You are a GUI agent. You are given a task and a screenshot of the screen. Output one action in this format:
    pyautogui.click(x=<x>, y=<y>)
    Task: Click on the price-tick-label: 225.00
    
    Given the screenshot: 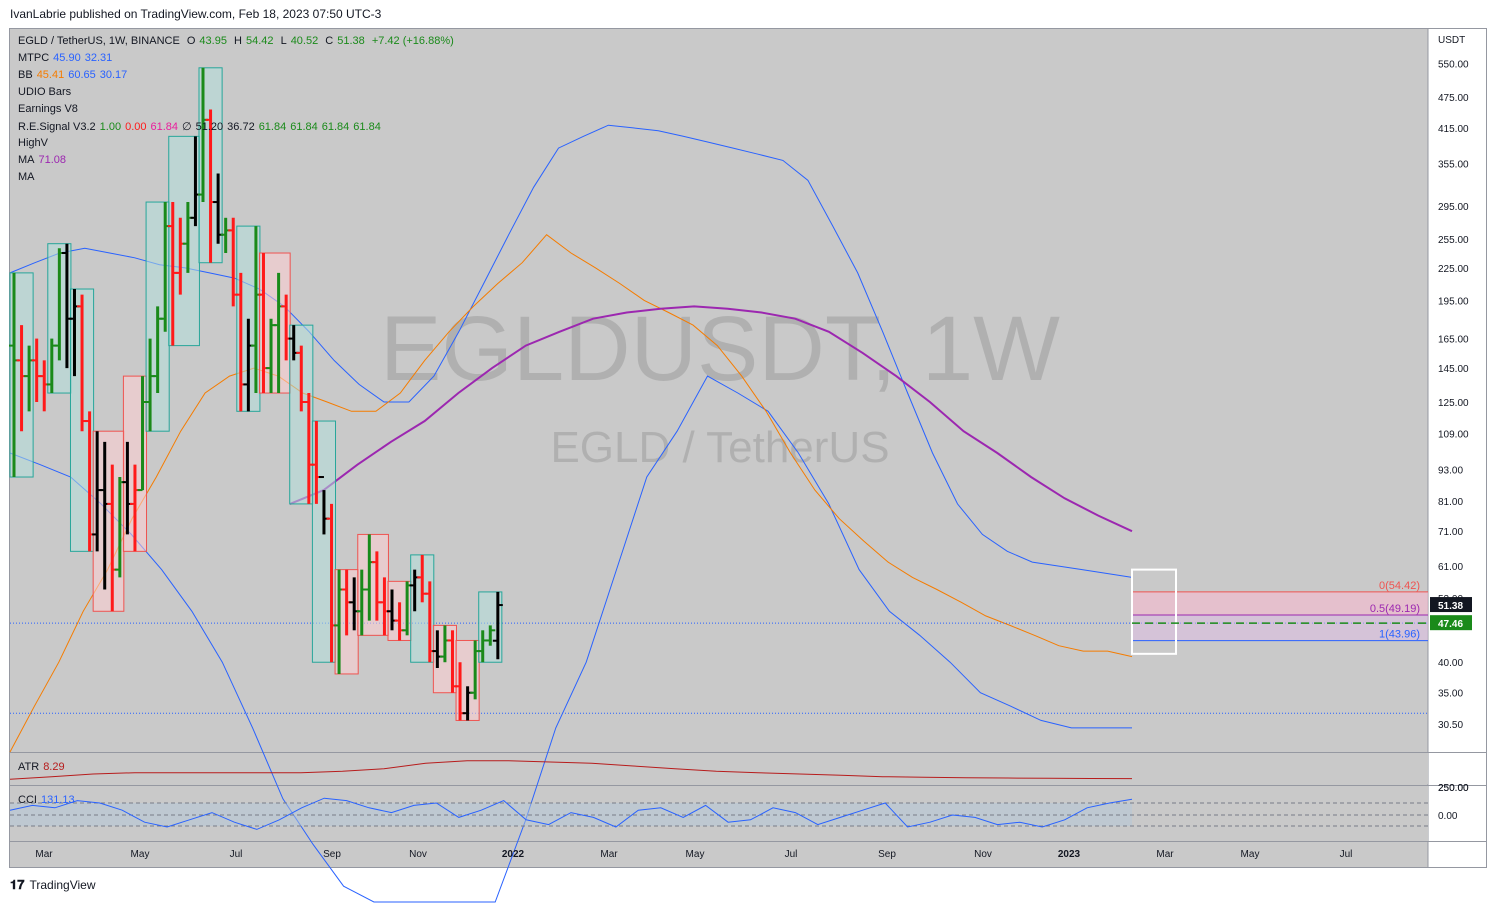 What is the action you would take?
    pyautogui.click(x=1453, y=269)
    